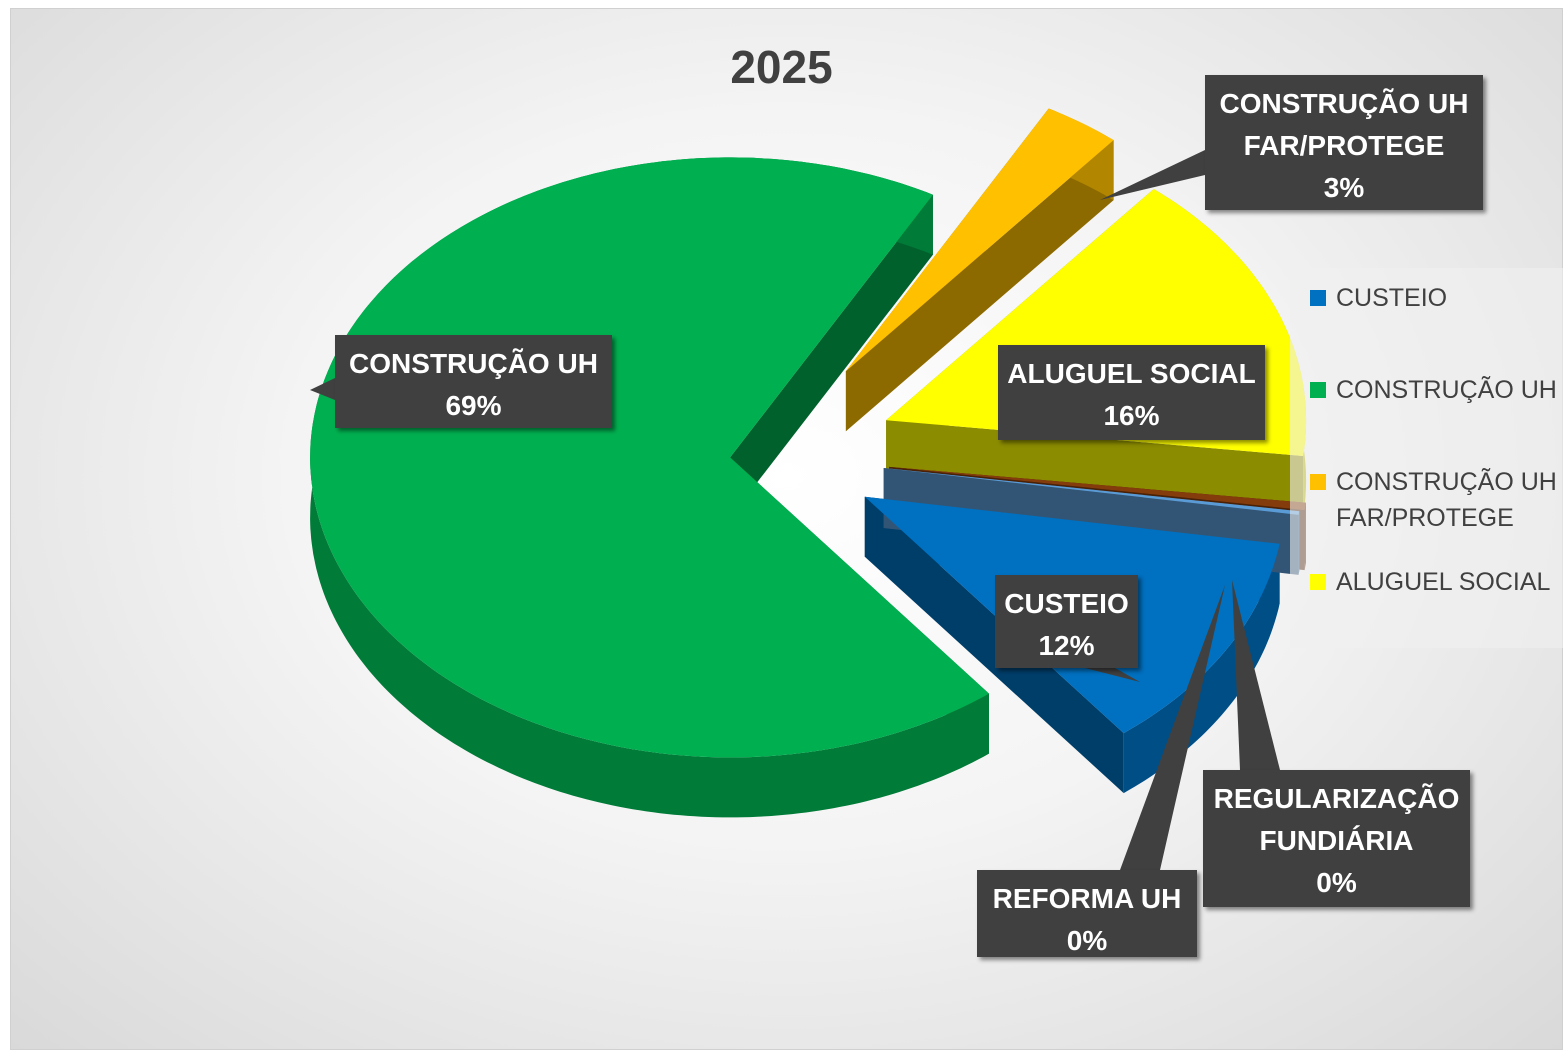 Image resolution: width=1563 pixels, height=1052 pixels. I want to click on label-value: 16%, so click(1131, 415).